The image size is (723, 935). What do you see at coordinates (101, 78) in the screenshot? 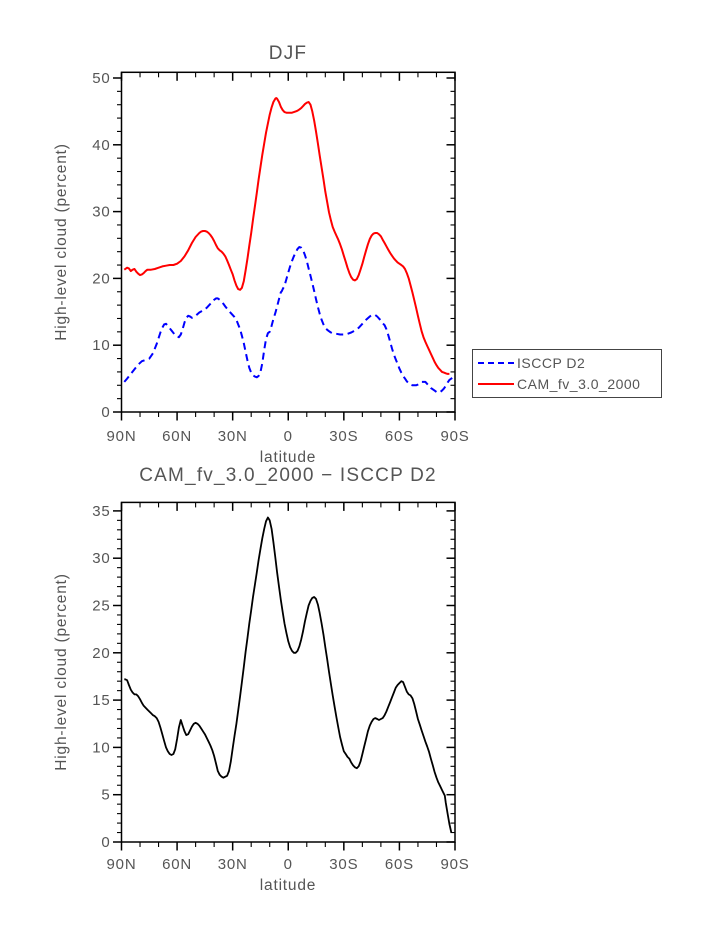
I see `y-tick-label: 50` at bounding box center [101, 78].